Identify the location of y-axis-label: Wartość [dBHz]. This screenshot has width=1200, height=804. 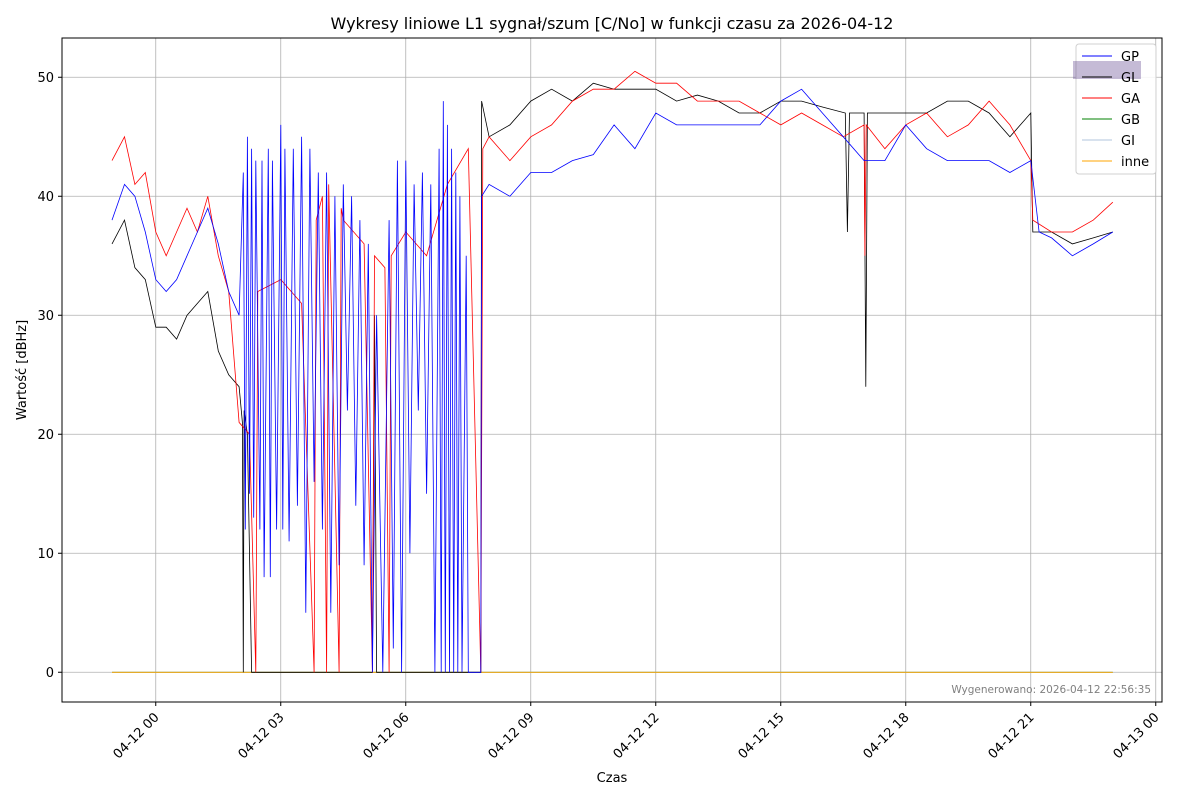
(22, 370).